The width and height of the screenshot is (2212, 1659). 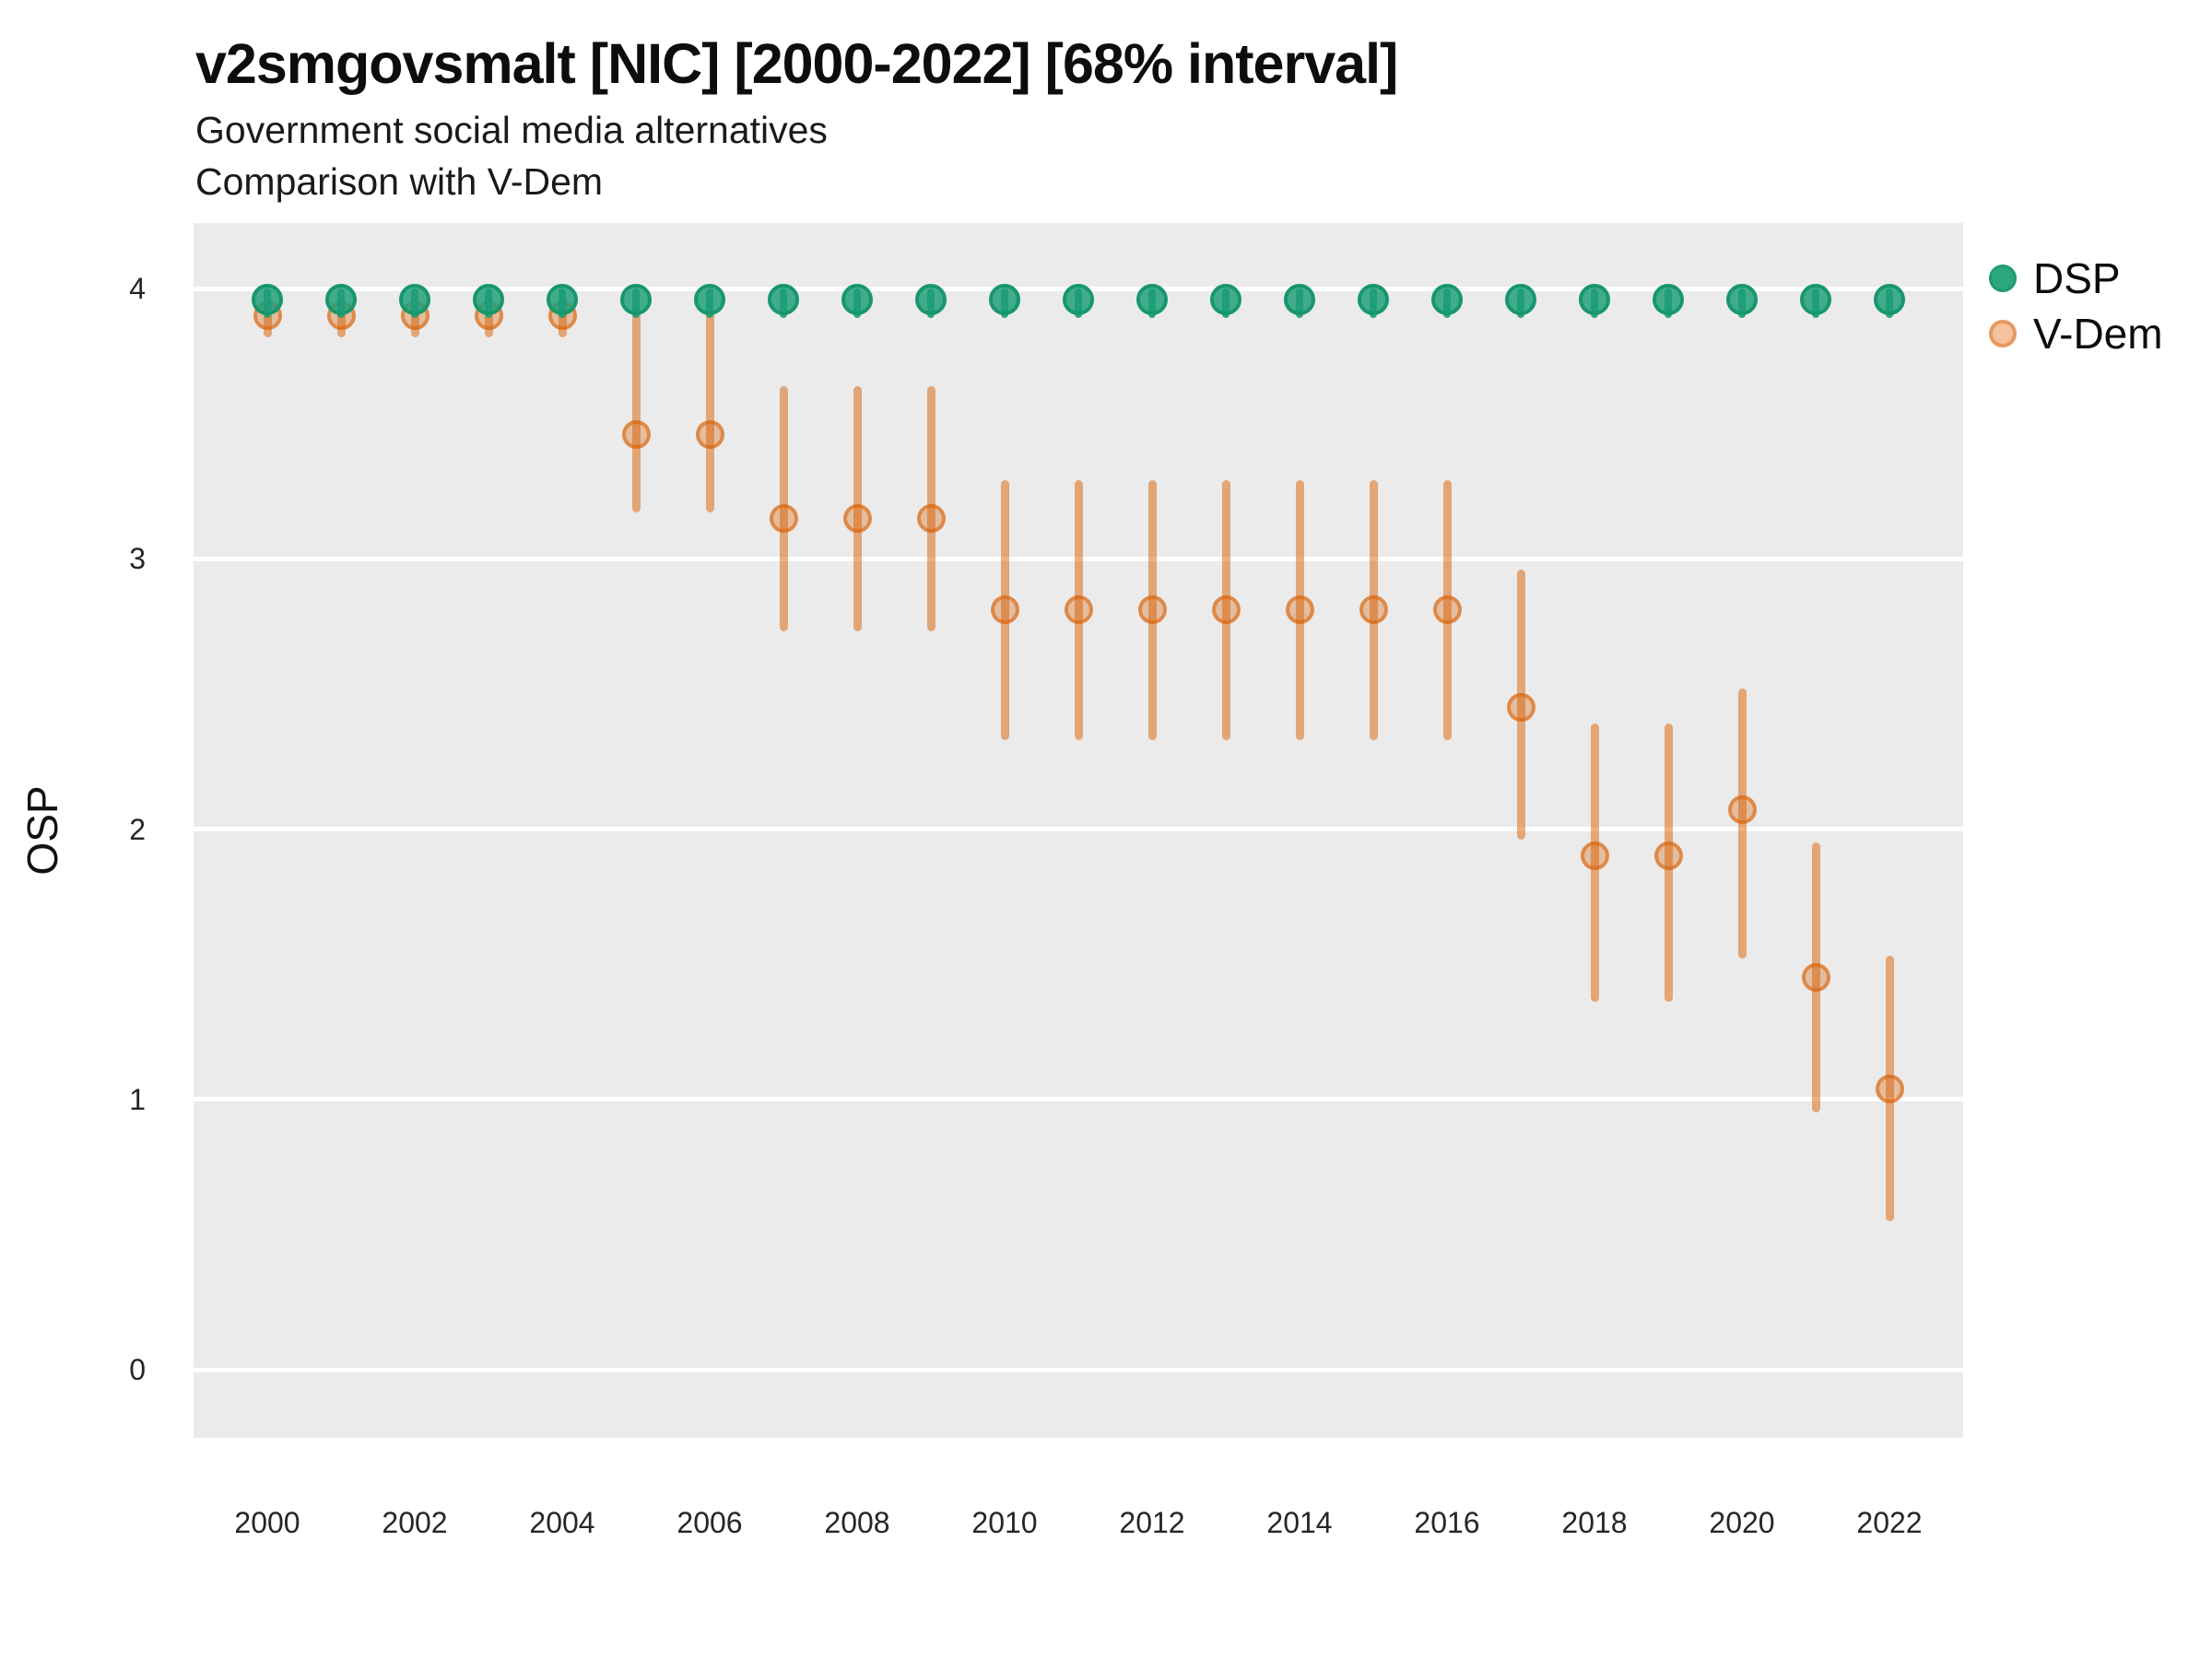 I want to click on point-dsp-2021, so click(x=1815, y=299).